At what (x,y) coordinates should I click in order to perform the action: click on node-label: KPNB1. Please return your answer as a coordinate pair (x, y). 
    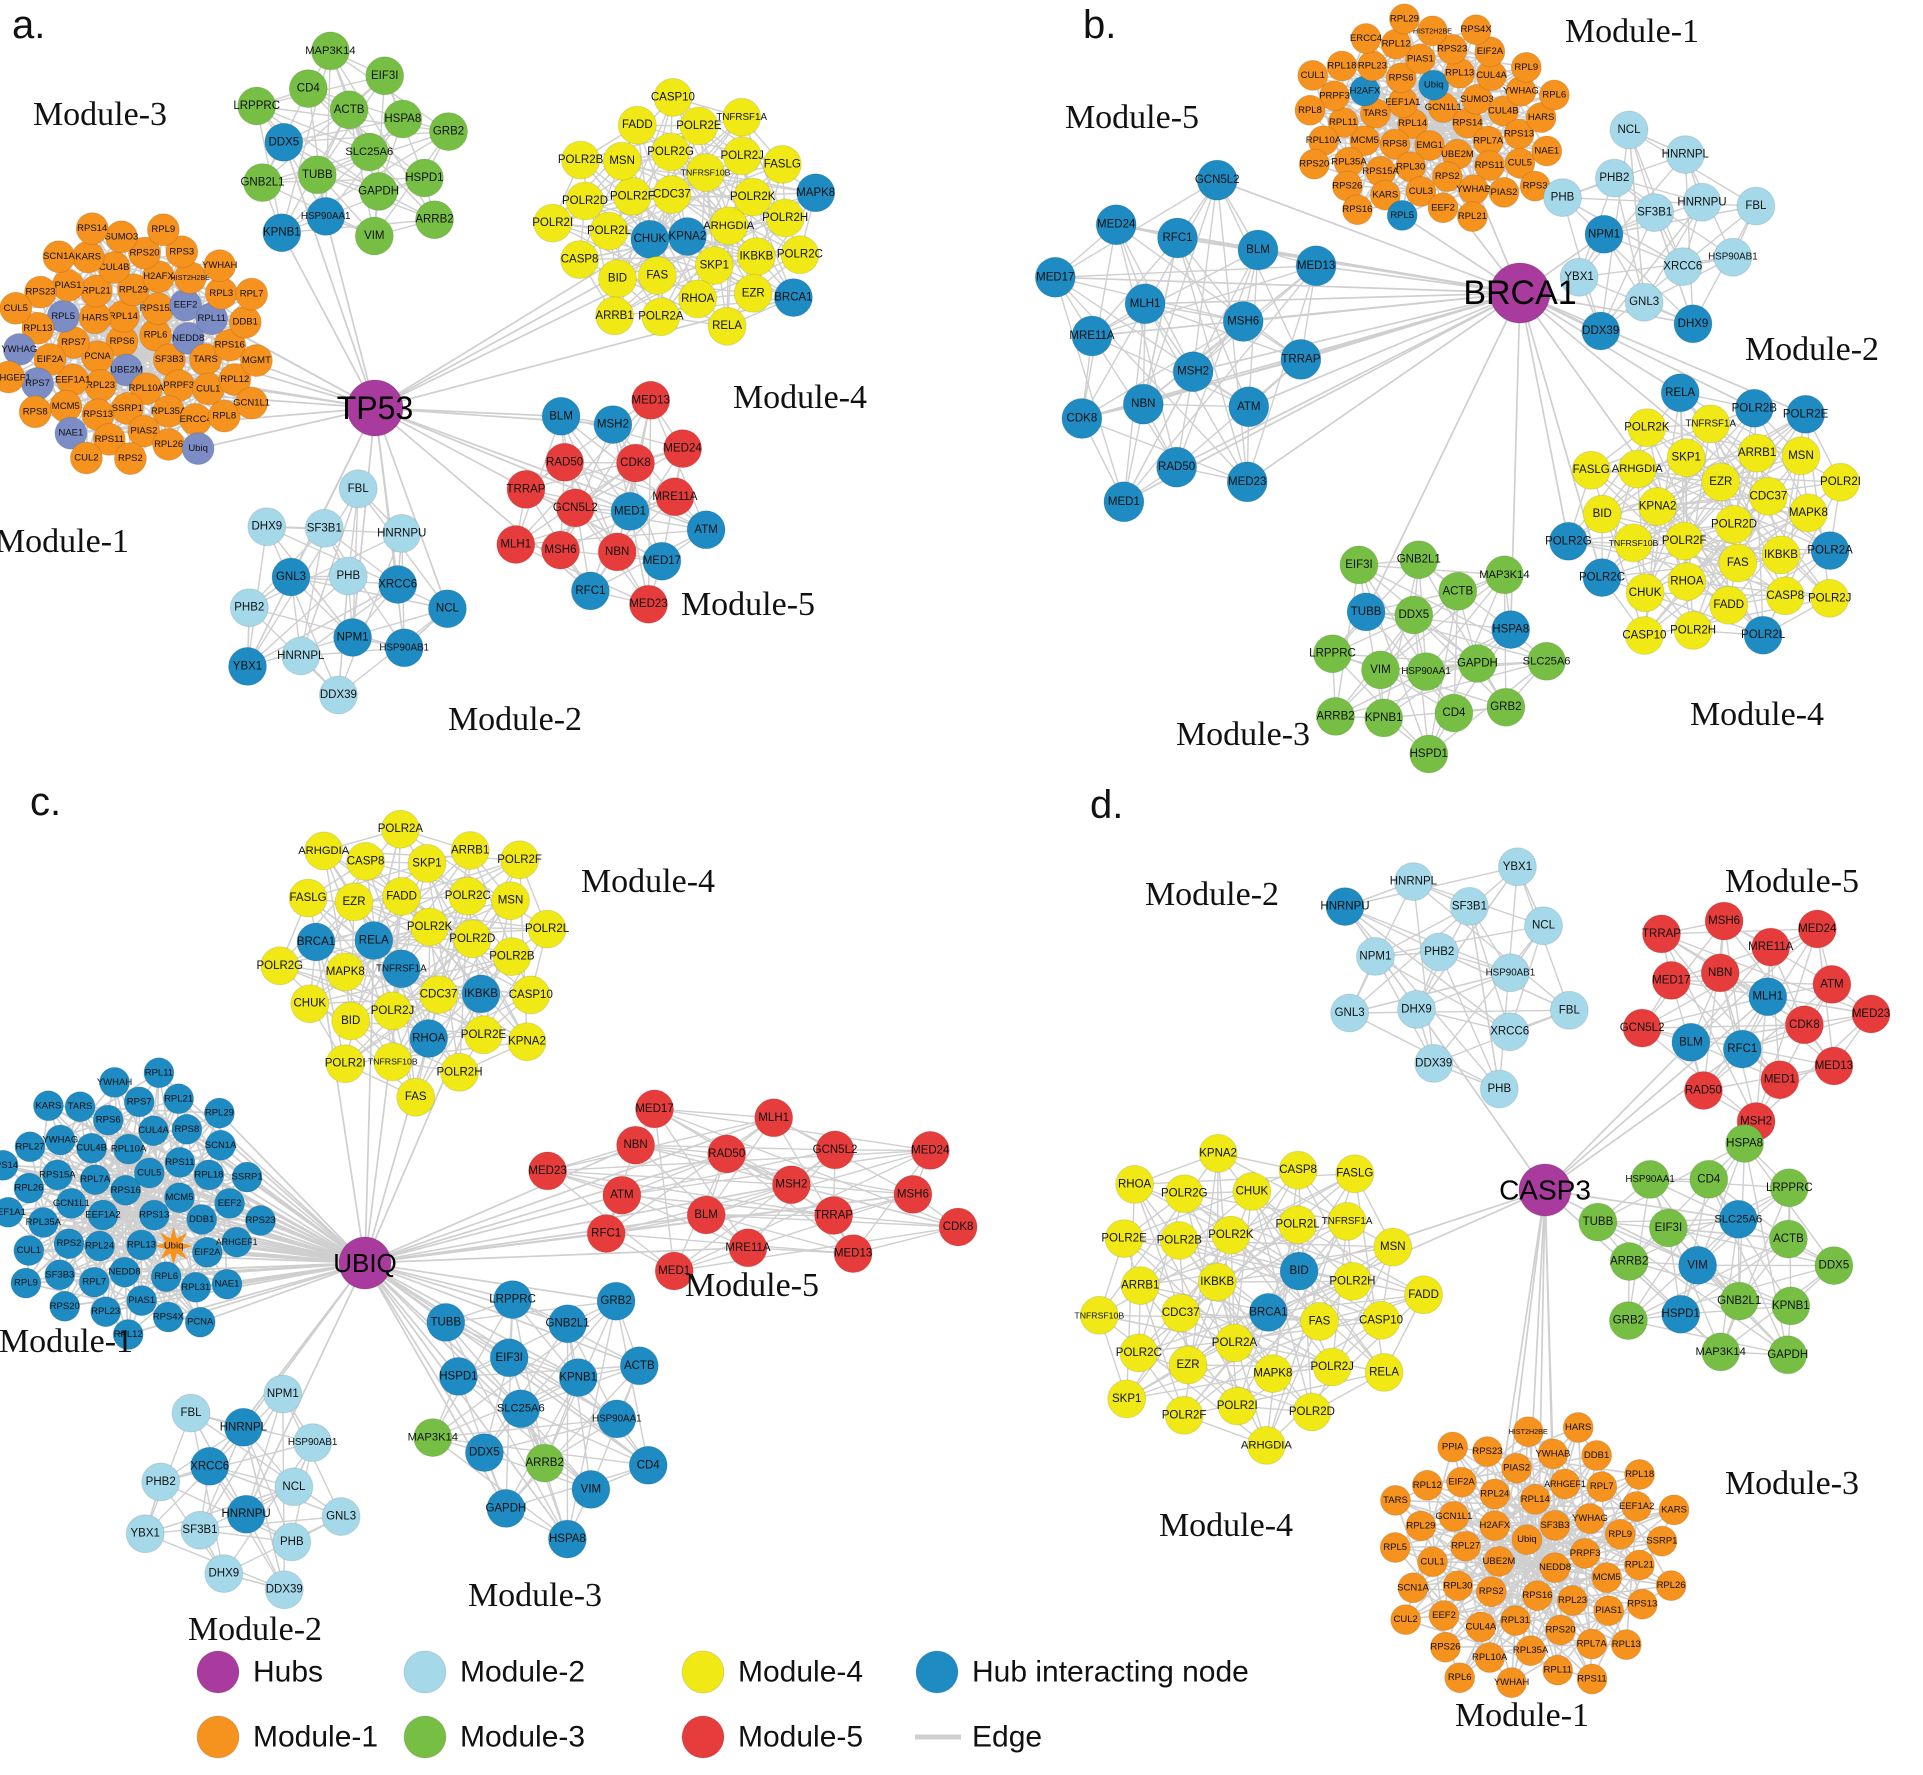
    Looking at the image, I should click on (1384, 718).